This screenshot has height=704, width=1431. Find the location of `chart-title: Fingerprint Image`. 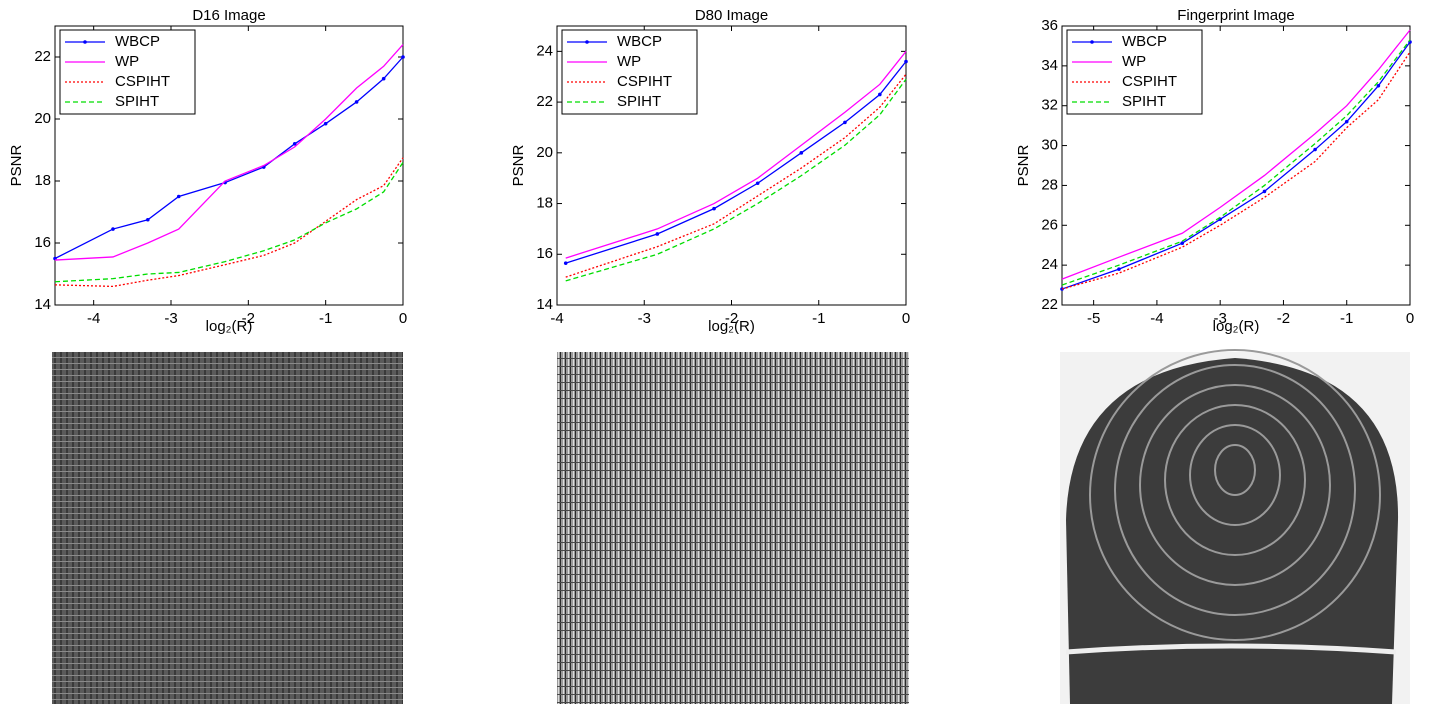

chart-title: Fingerprint Image is located at coordinates (1236, 15).